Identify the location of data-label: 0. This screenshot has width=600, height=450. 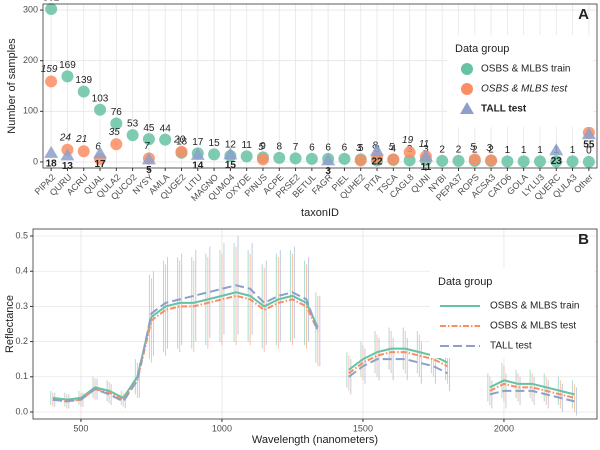
(589, 151).